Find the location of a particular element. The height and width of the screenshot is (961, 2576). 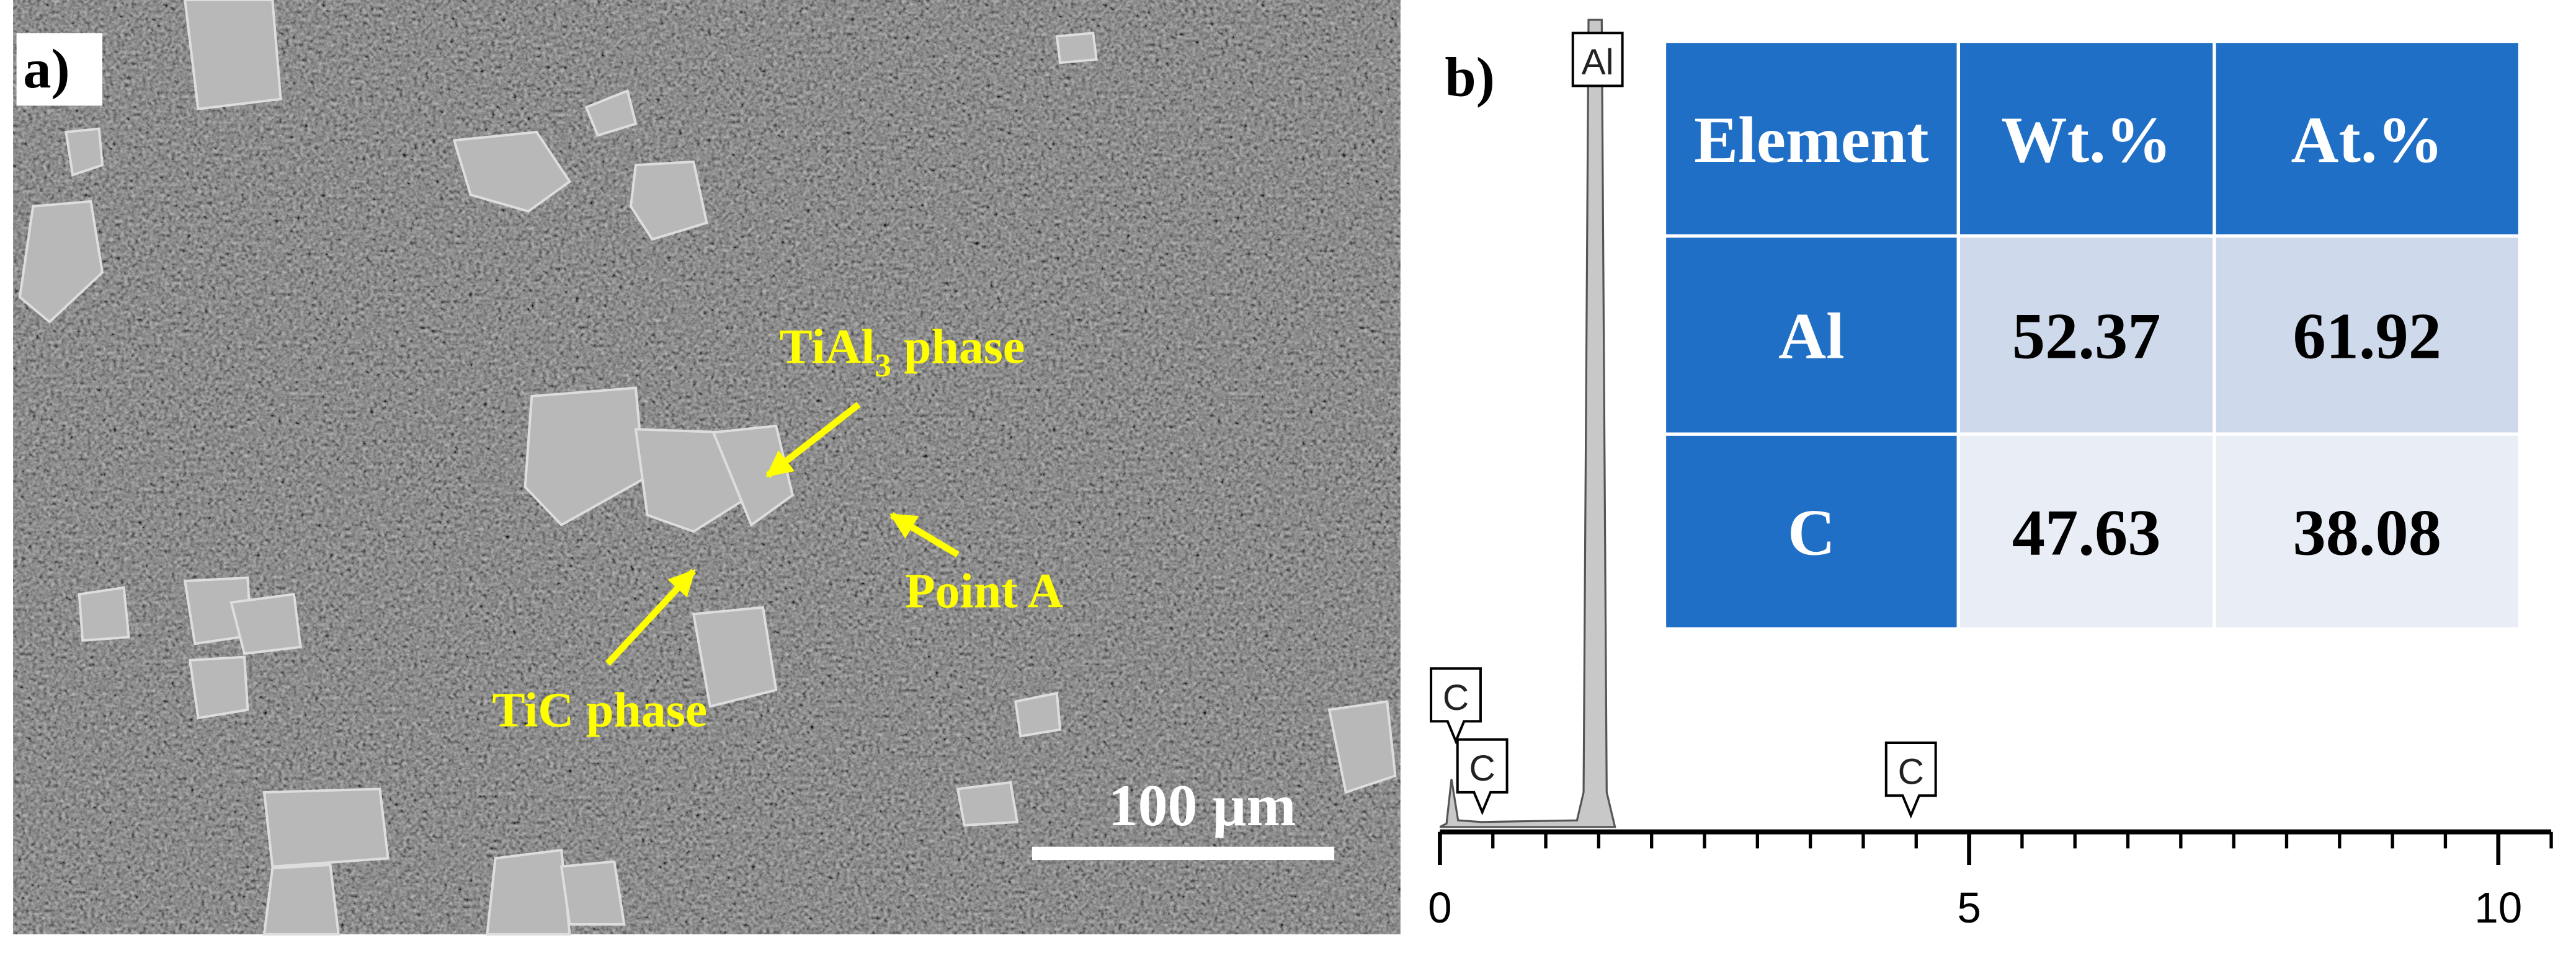

x-tick-label: 0 is located at coordinates (1440, 908).